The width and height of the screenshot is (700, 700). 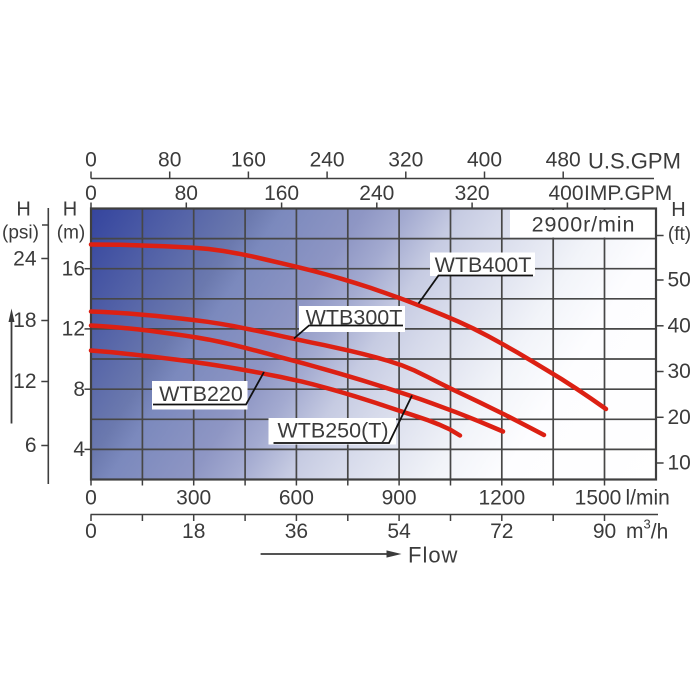 What do you see at coordinates (79, 389) in the screenshot?
I see `svg-text: 8` at bounding box center [79, 389].